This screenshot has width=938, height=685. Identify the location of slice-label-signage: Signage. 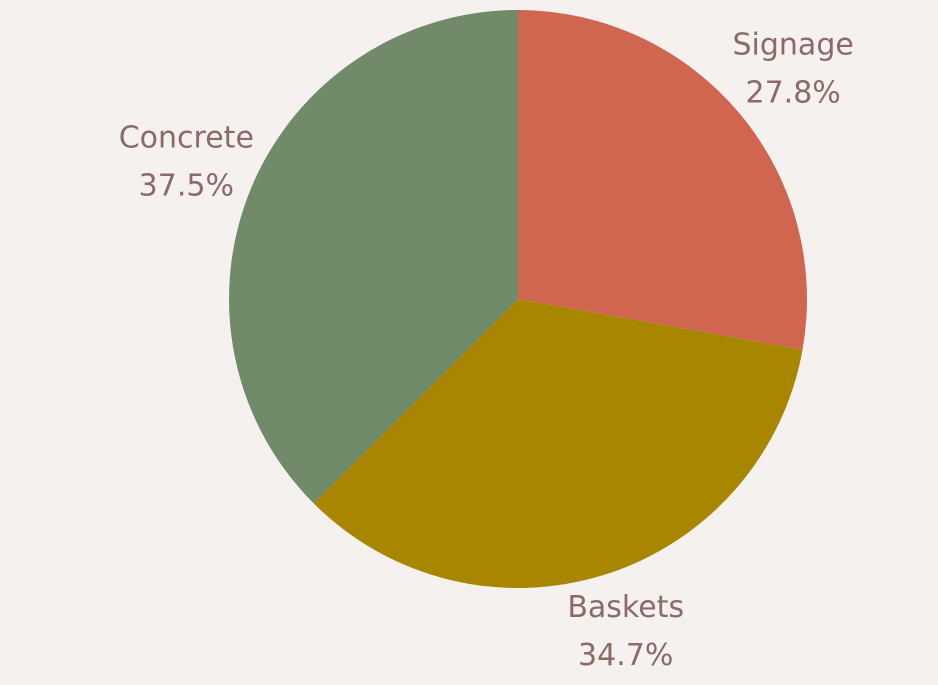
(793, 44).